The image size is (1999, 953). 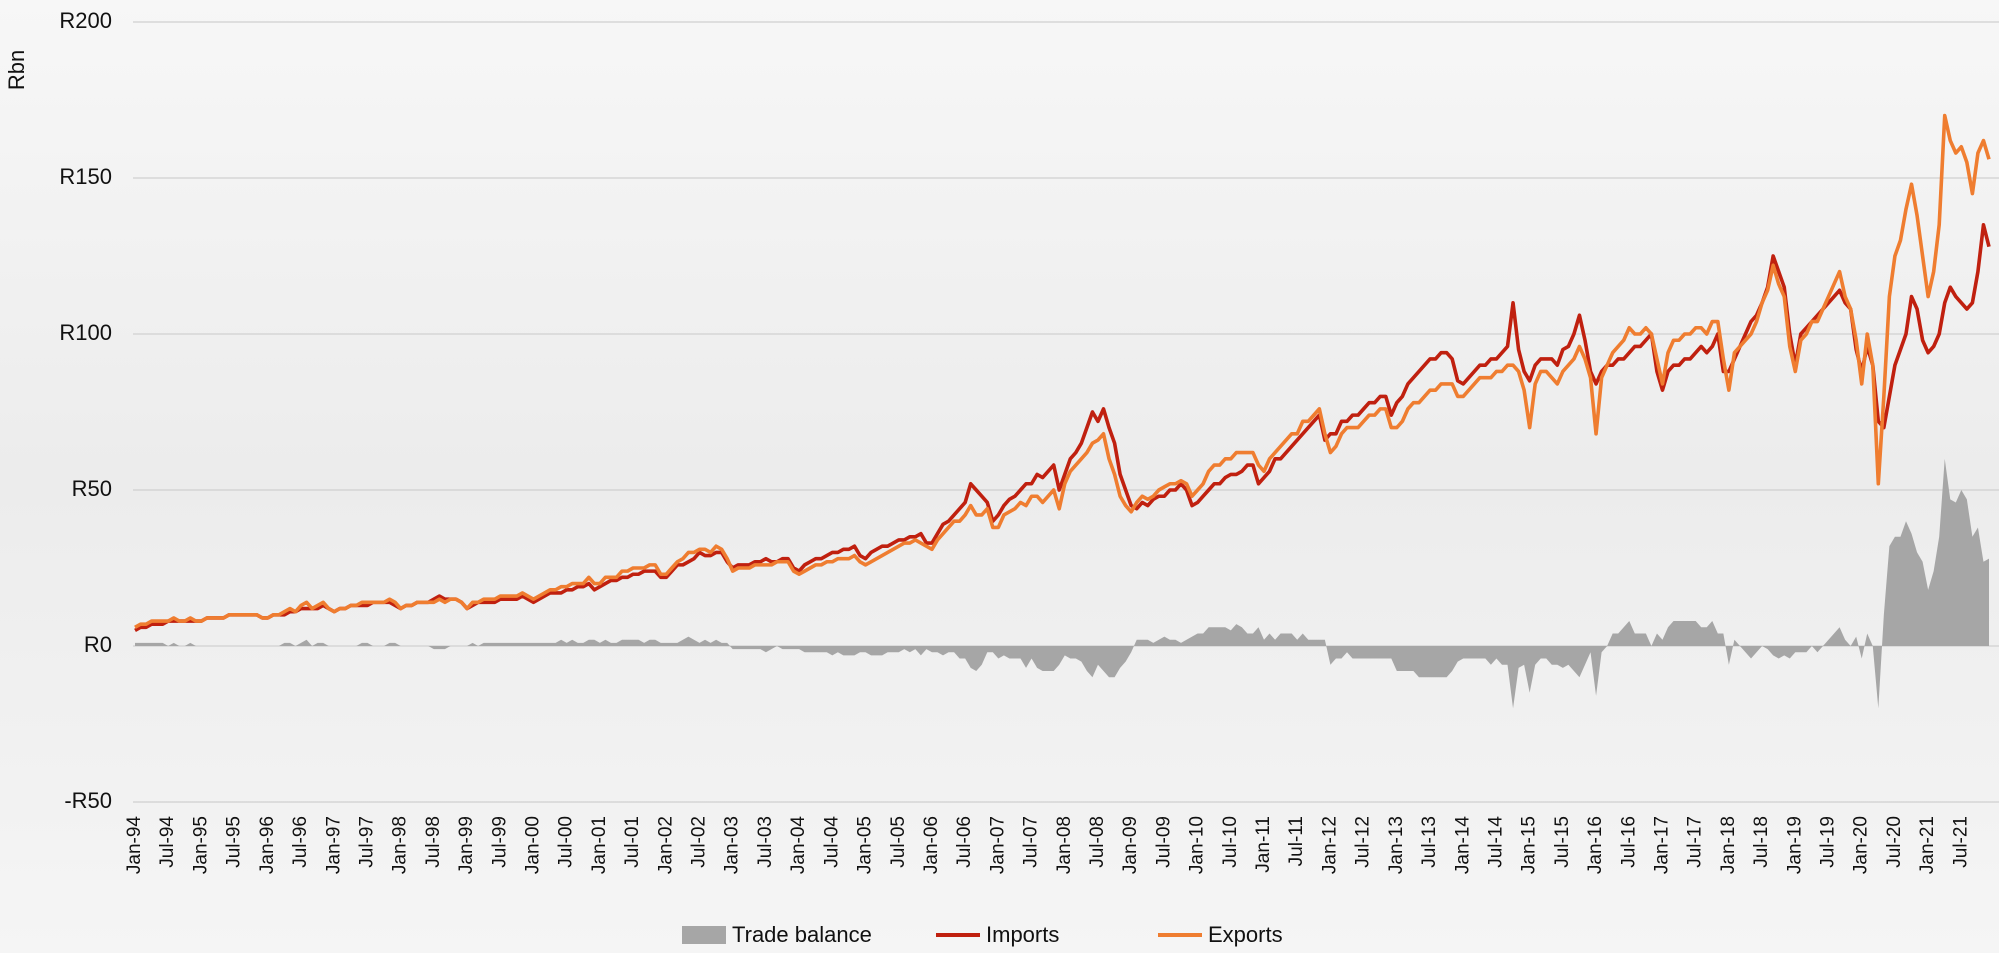 What do you see at coordinates (85, 20) in the screenshot?
I see `y-tick-label: R200` at bounding box center [85, 20].